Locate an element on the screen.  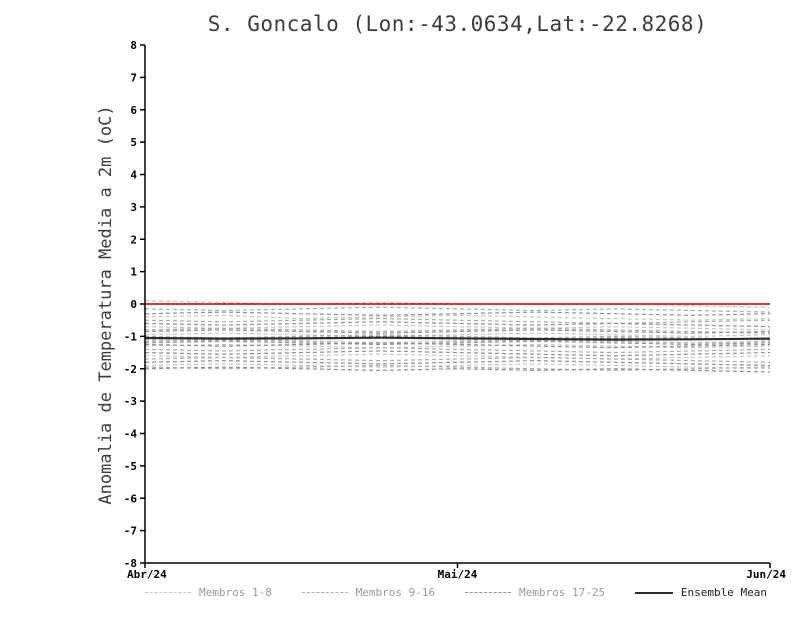
y-tick-label: 5 is located at coordinates (133, 142).